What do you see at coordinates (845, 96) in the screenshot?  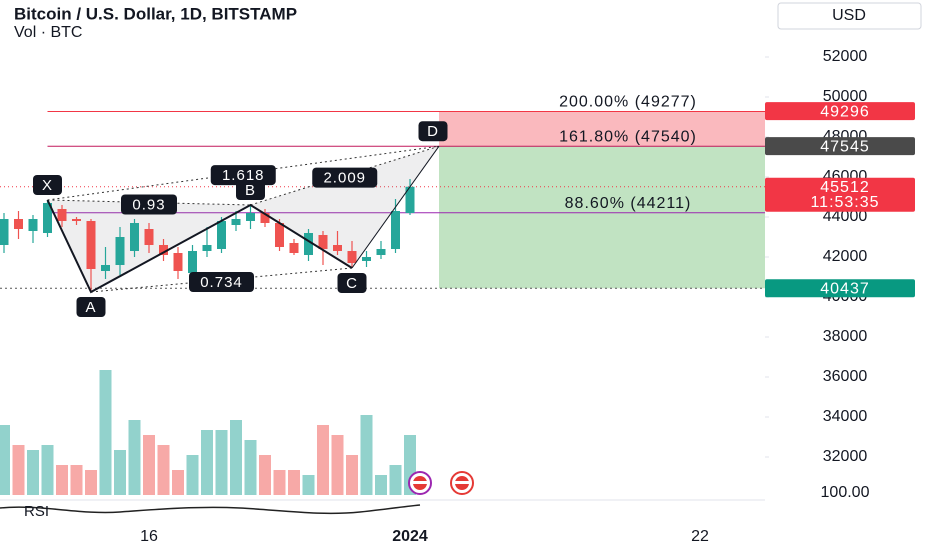 I see `y-tick-label: 50000` at bounding box center [845, 96].